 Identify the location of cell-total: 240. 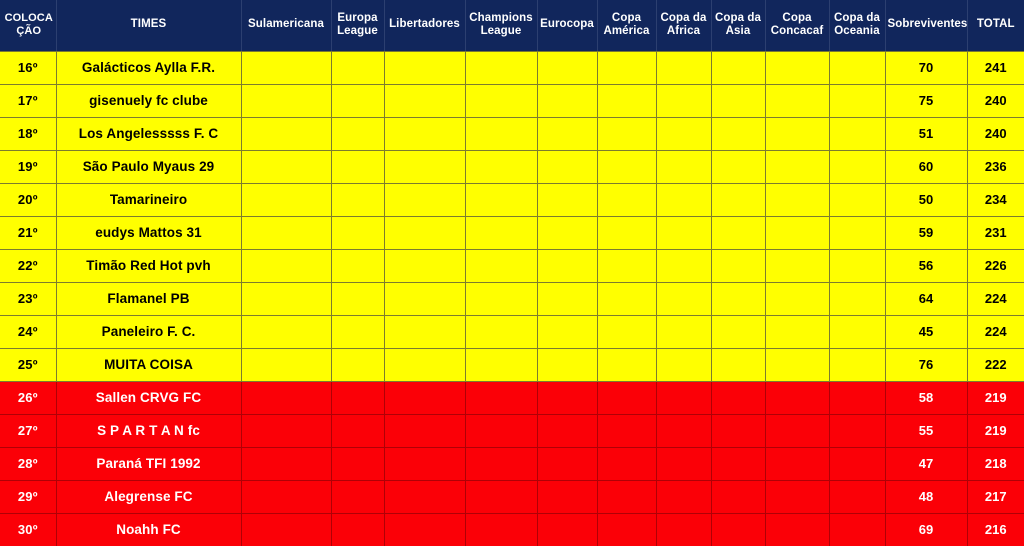
(995, 134).